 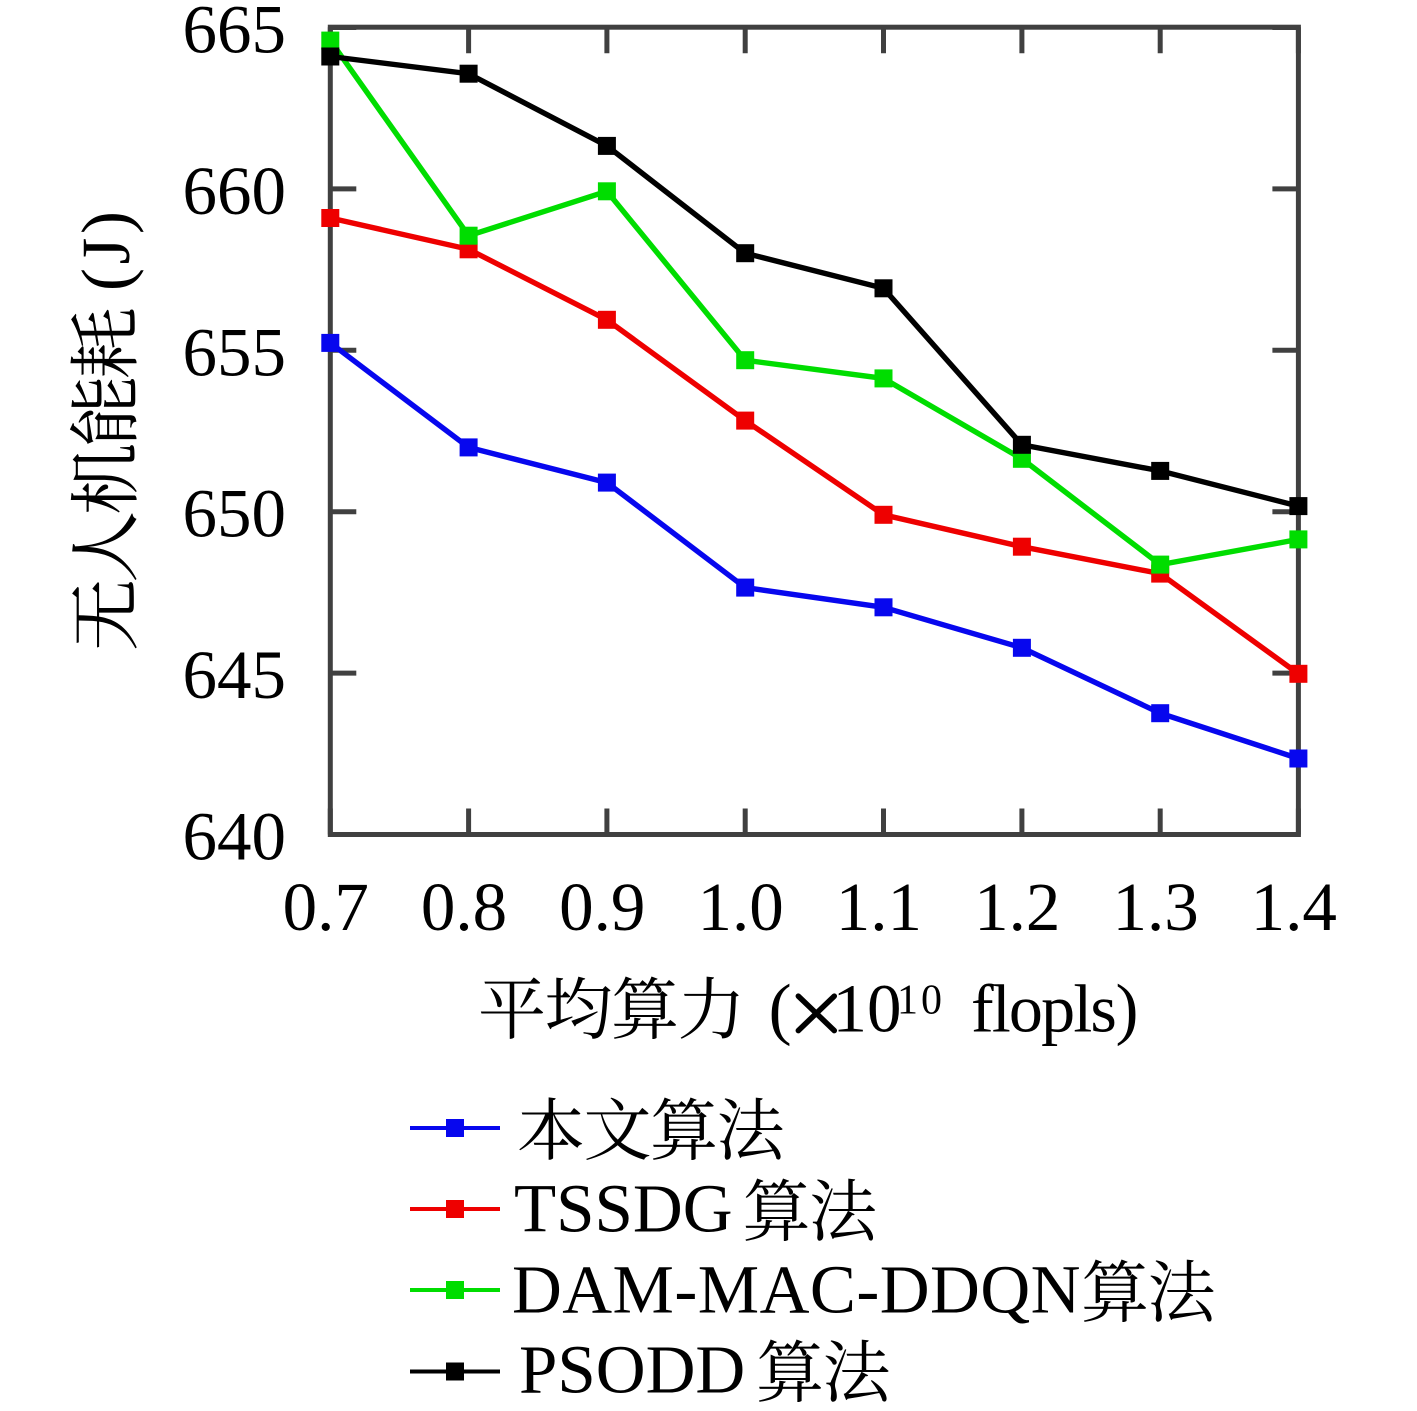 What do you see at coordinates (106, 249) in the screenshot?
I see `svg-text: (J)` at bounding box center [106, 249].